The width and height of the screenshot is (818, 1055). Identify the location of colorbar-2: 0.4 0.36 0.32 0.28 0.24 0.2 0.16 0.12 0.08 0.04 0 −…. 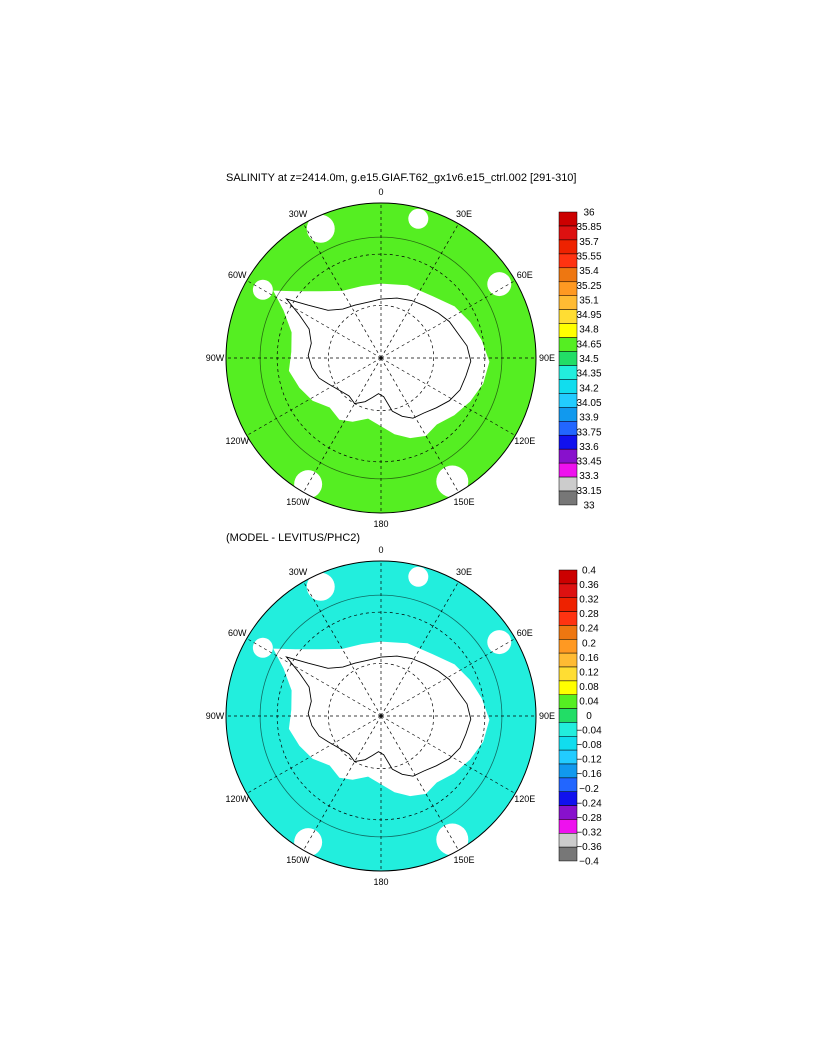
(580, 717).